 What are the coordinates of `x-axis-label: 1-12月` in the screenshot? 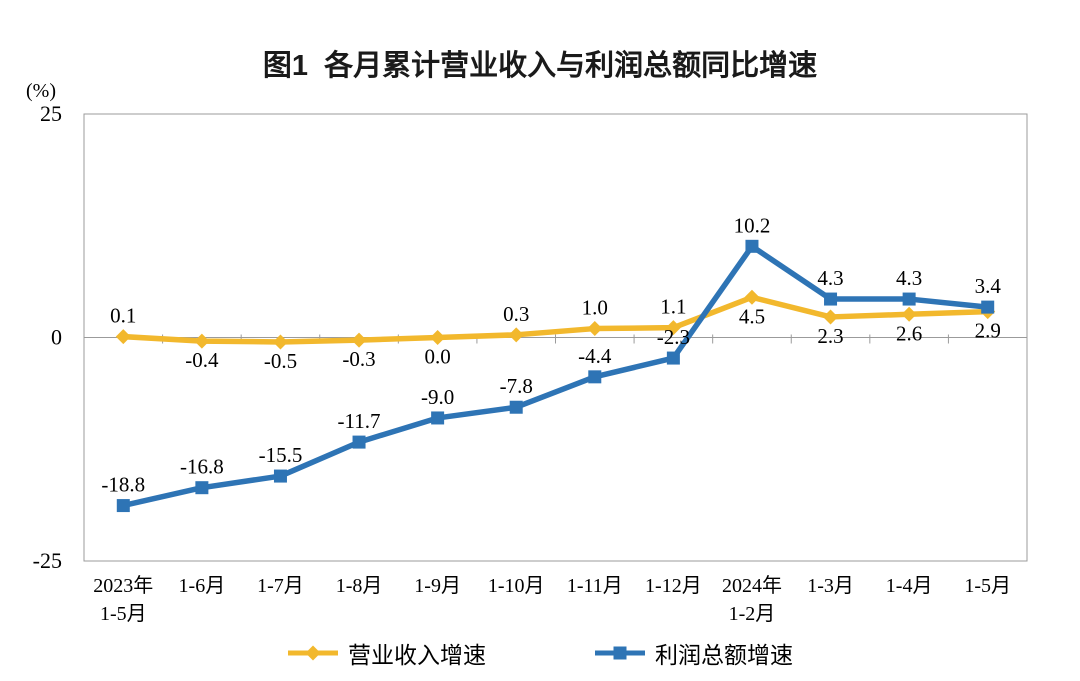 It's located at (673, 586).